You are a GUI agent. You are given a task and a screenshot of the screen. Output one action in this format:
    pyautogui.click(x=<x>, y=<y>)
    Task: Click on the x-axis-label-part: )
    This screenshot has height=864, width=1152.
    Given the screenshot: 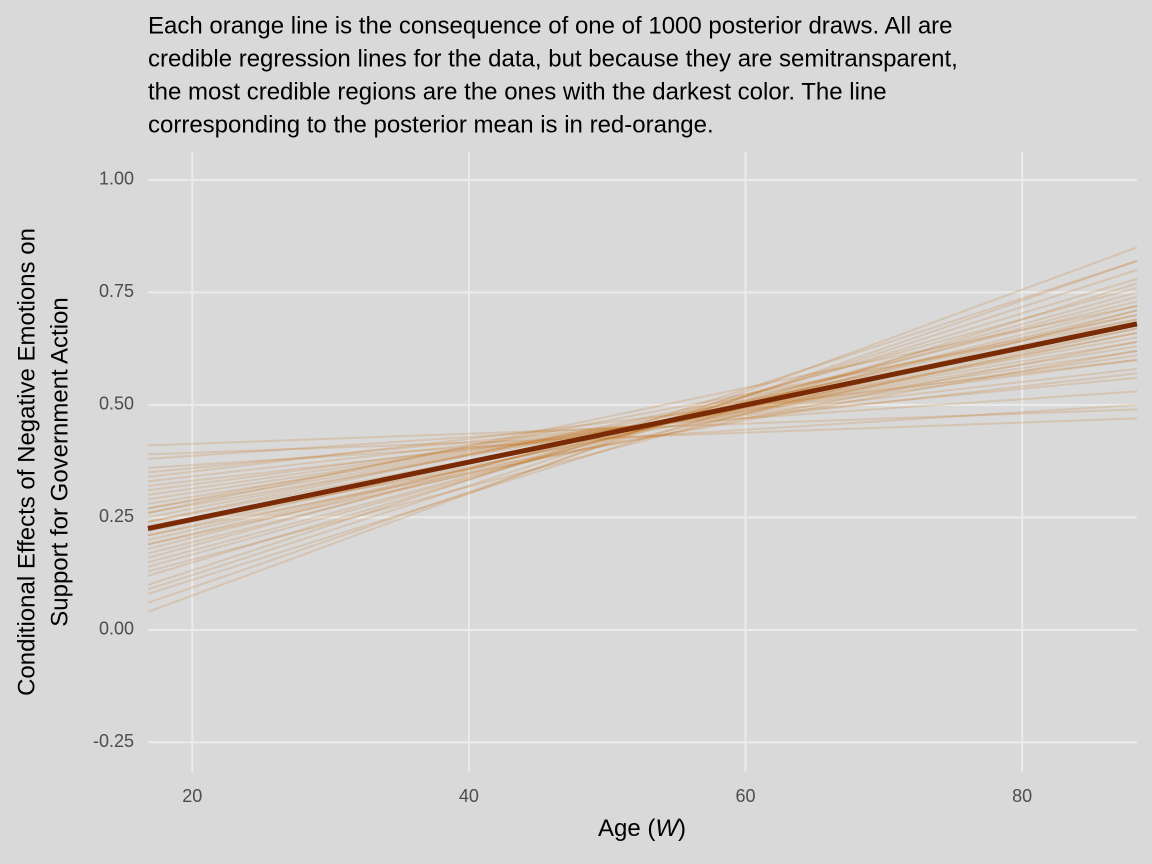 What is the action you would take?
    pyautogui.click(x=682, y=828)
    